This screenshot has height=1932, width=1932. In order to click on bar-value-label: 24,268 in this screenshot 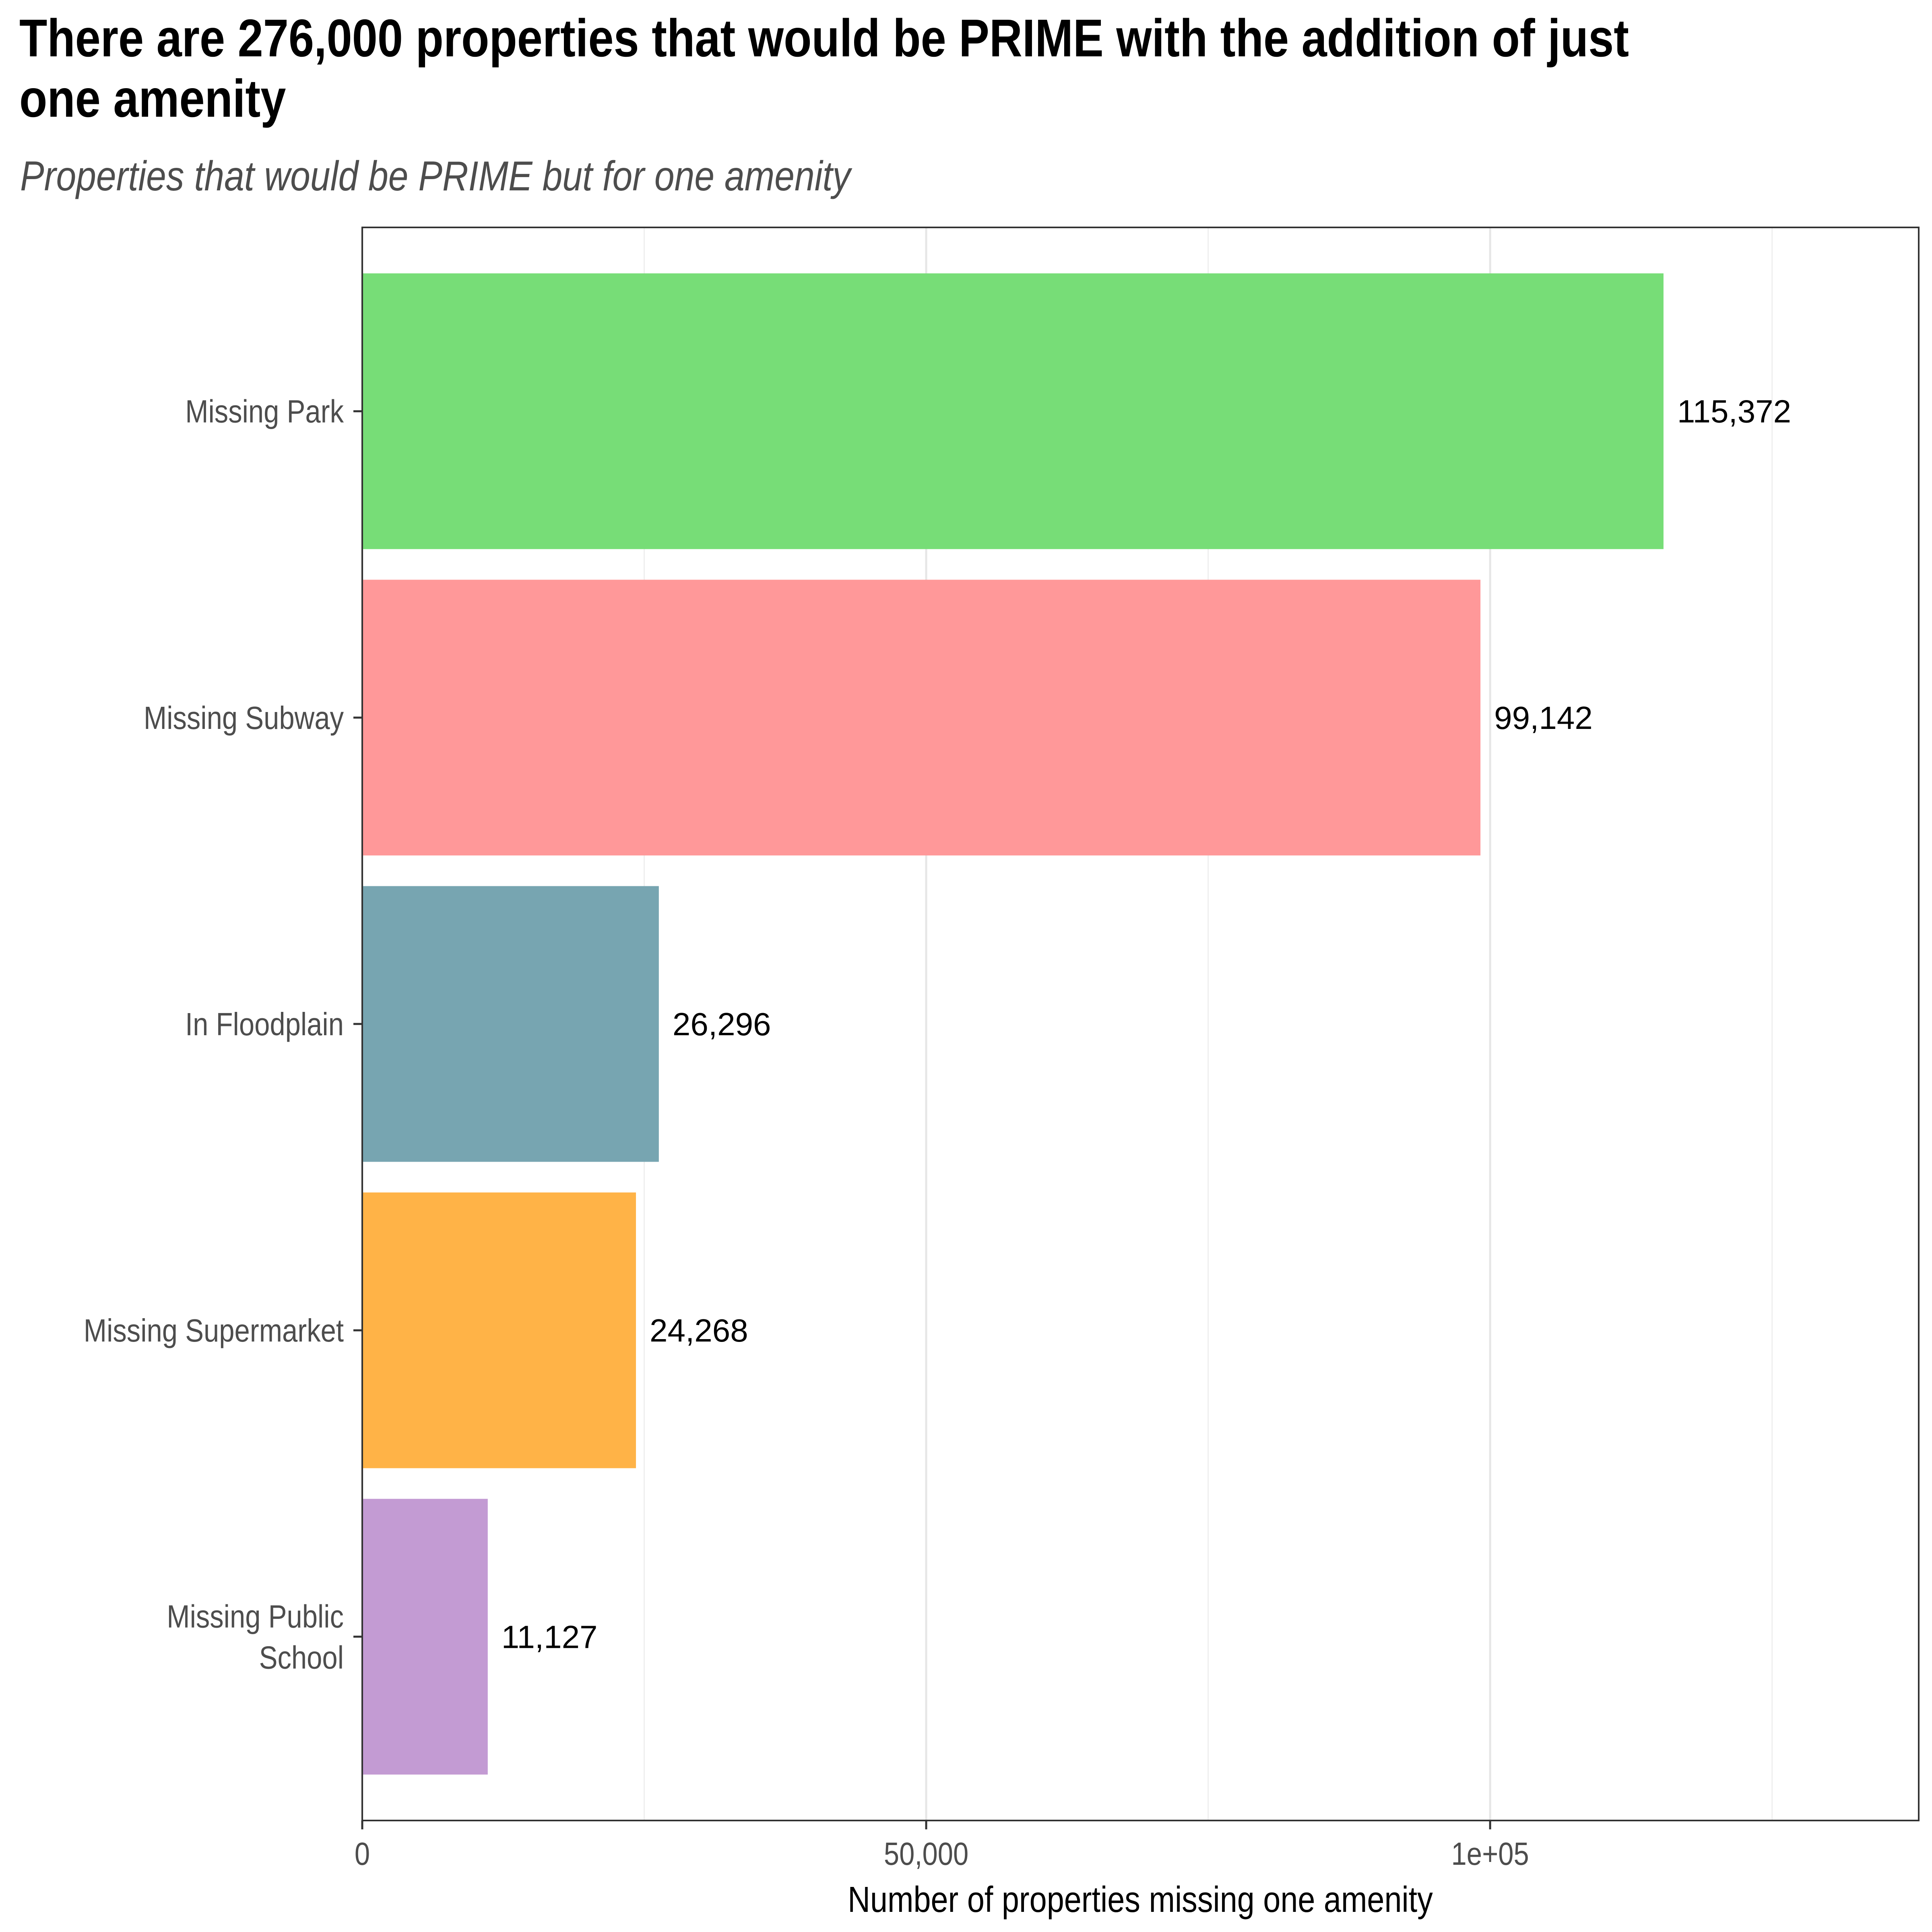, I will do `click(699, 1330)`.